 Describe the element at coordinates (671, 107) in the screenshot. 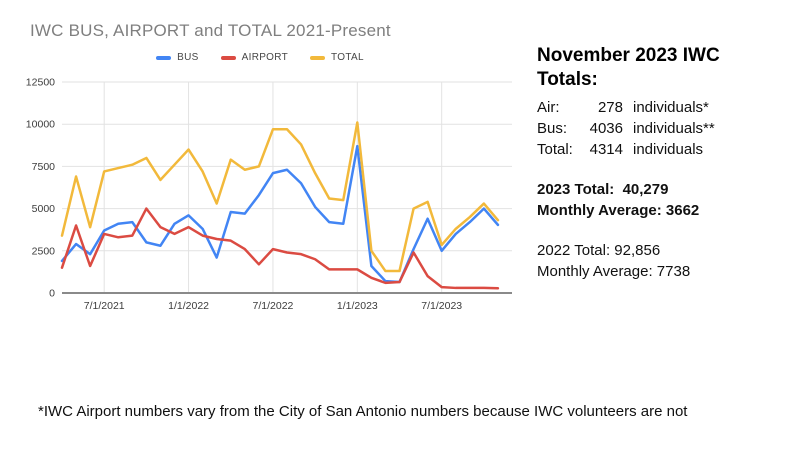

I see `stat-unit-air: individuals*` at that location.